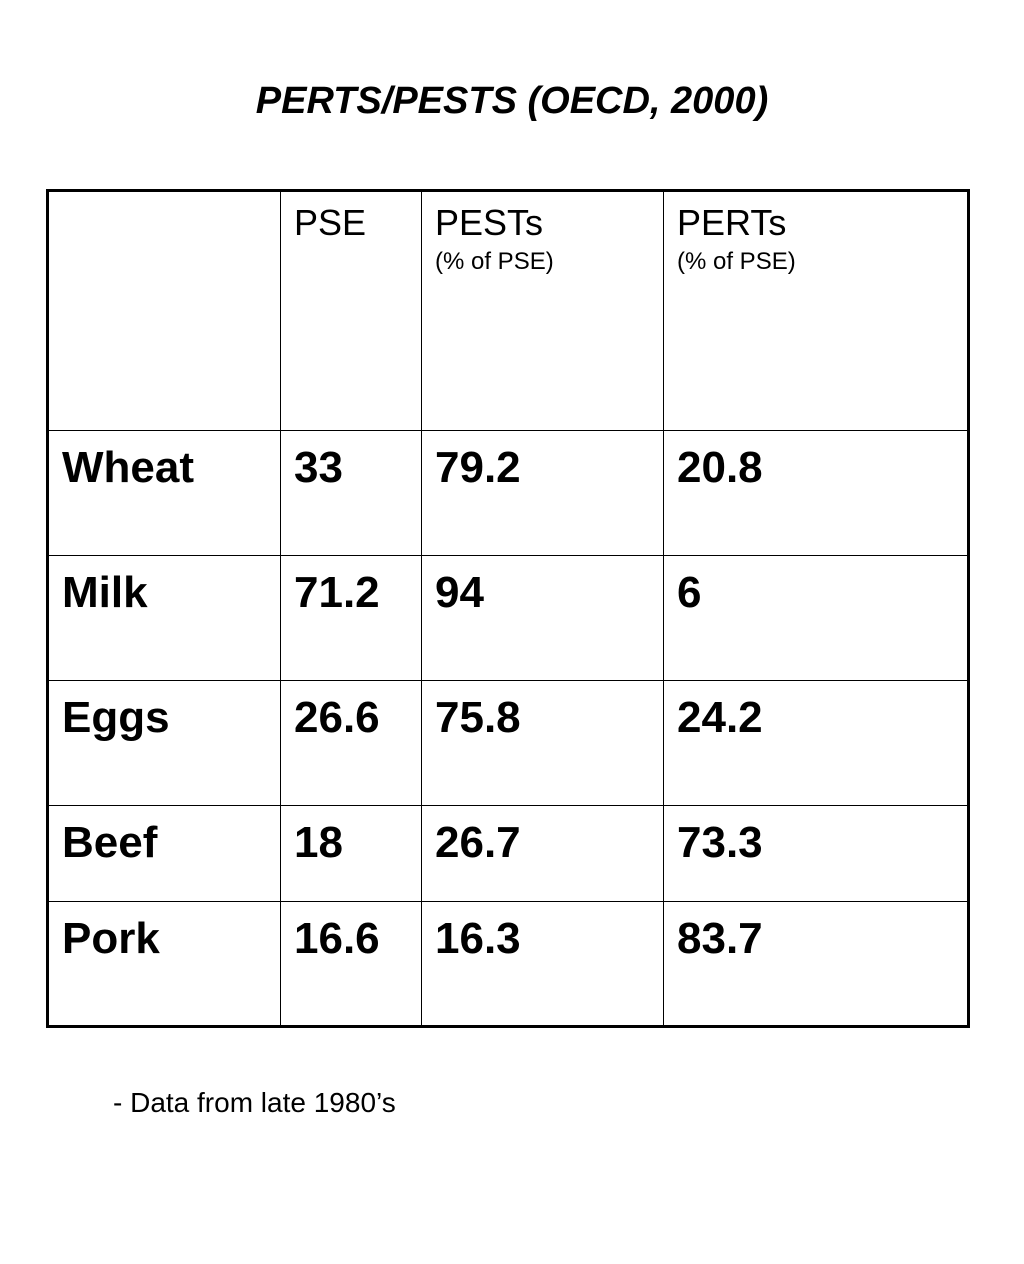 The image size is (1024, 1264). What do you see at coordinates (542, 743) in the screenshot?
I see `pests-value: 75.8` at bounding box center [542, 743].